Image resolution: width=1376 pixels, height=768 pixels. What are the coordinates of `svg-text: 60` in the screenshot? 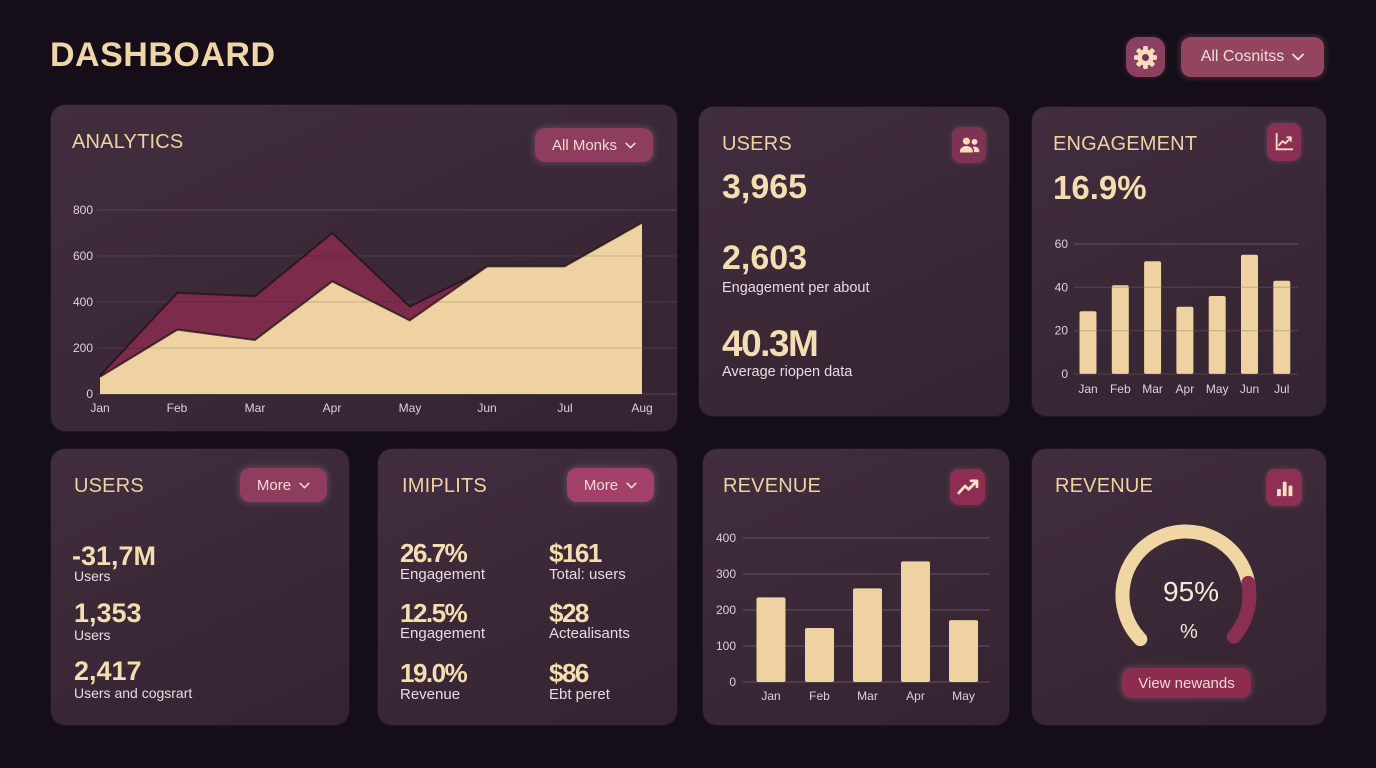 It's located at (1062, 244).